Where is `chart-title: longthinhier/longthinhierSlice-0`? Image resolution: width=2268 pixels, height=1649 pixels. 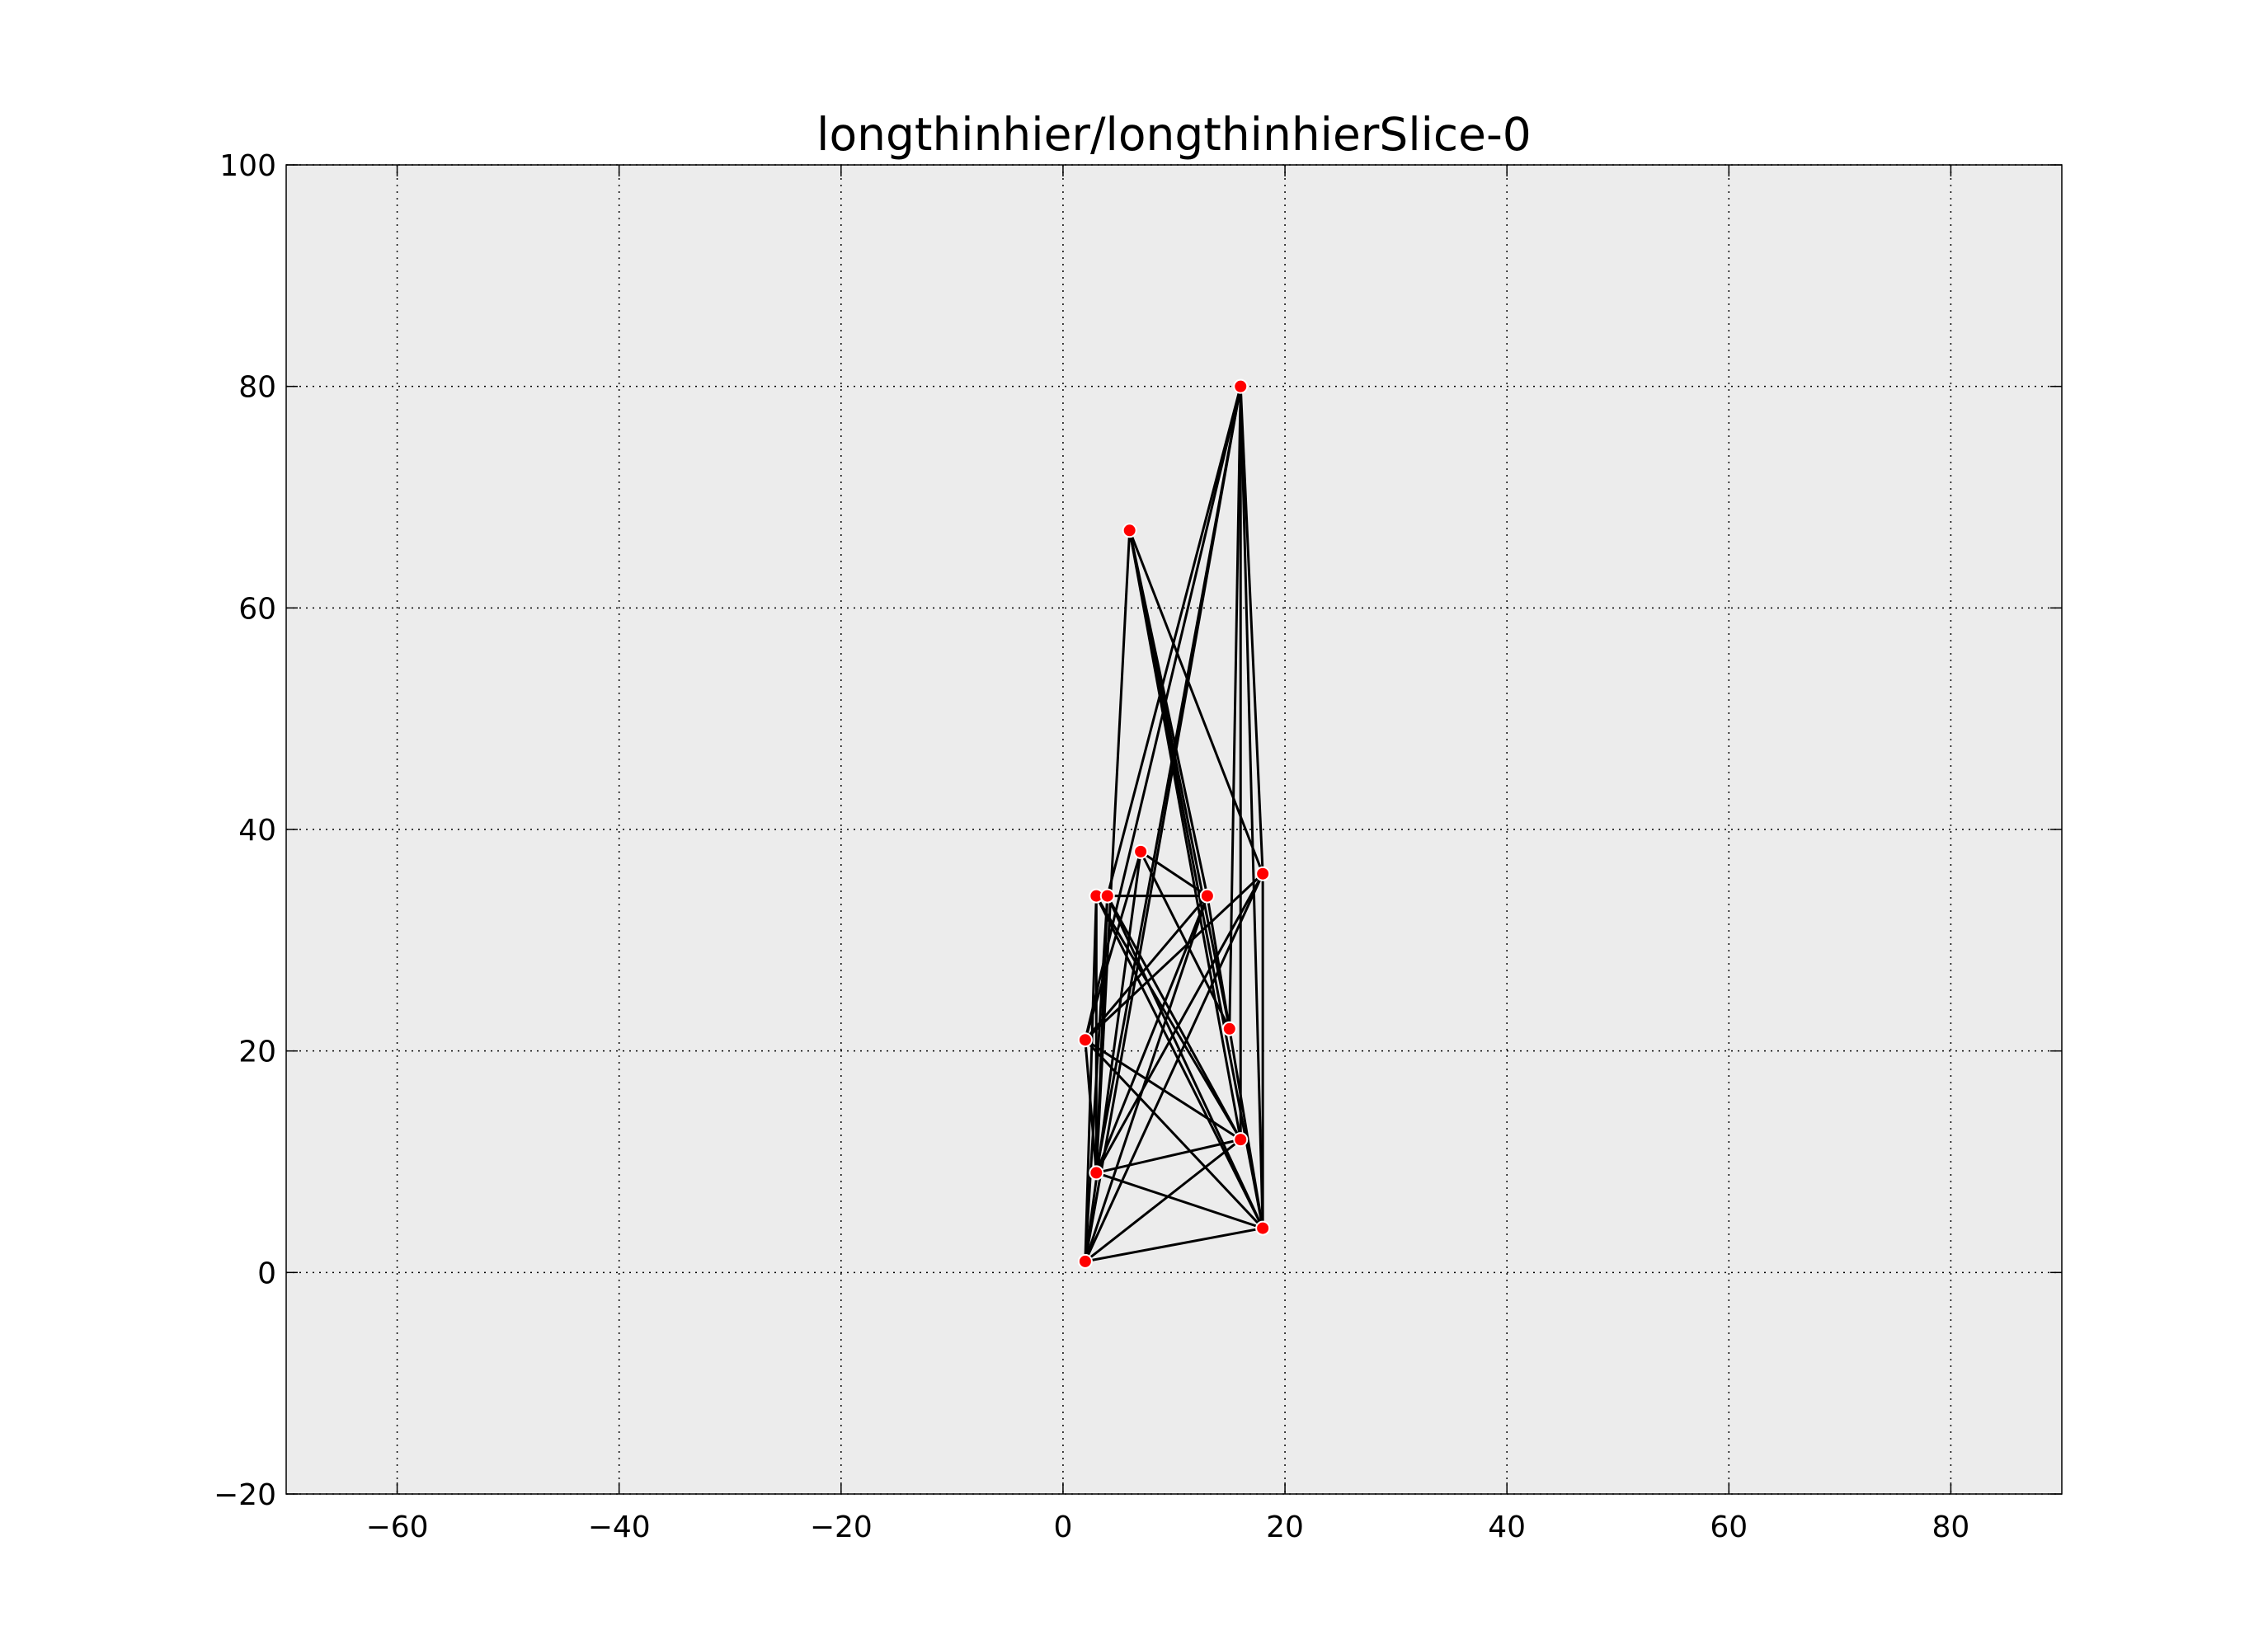
chart-title: longthinhier/longthinhierSlice-0 is located at coordinates (1174, 134).